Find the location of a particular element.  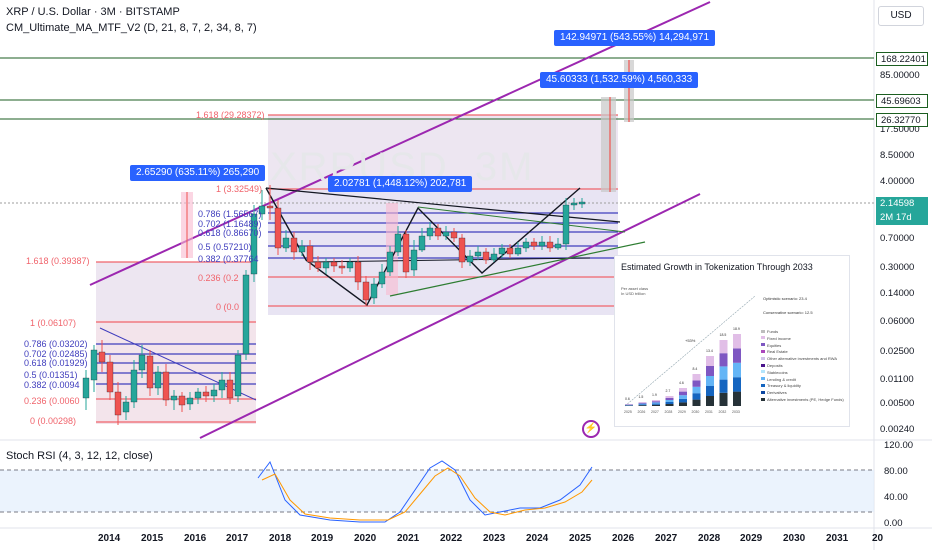

inset-note1: Per asset class is located at coordinates (635, 288).